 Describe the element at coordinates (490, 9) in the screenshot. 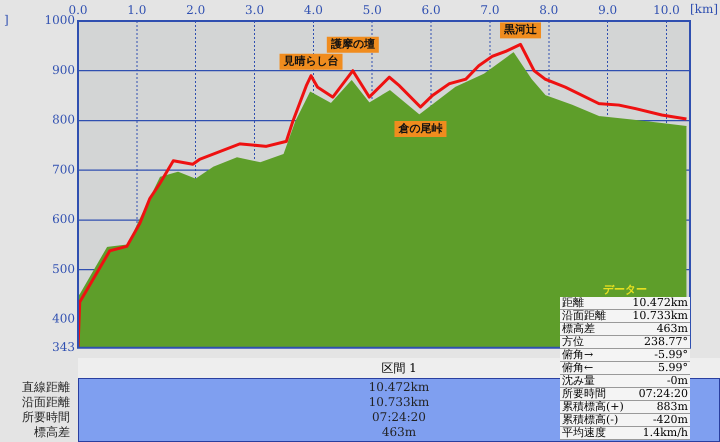

I see `x-tick-label: 7.0` at that location.